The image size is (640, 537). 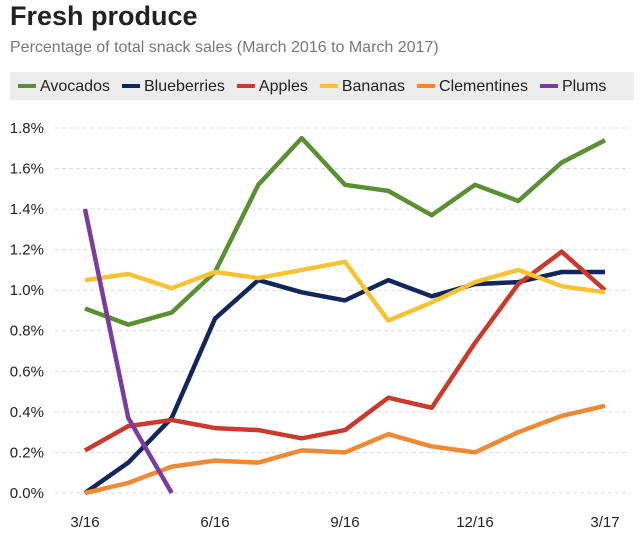 What do you see at coordinates (27, 128) in the screenshot?
I see `y-tick-label: 1.8%` at bounding box center [27, 128].